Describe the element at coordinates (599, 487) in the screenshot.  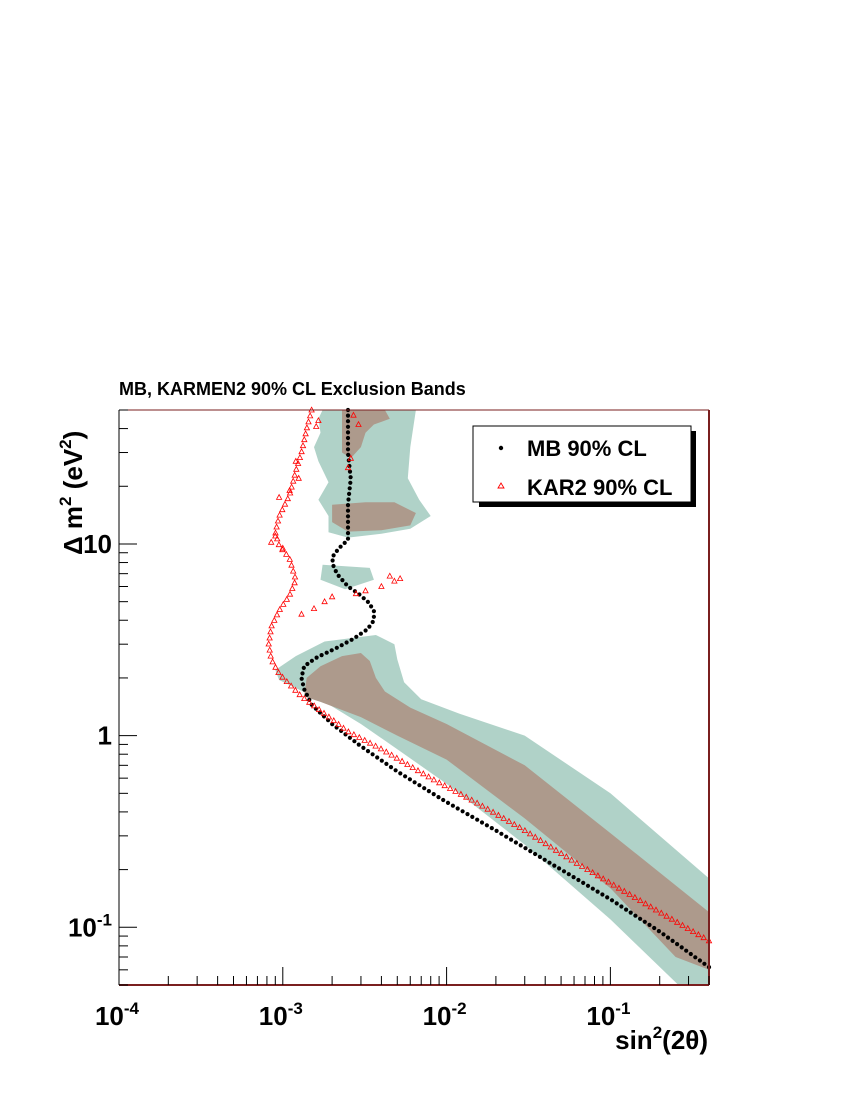
I see `legend-kar2-label: KAR2 90% CL` at that location.